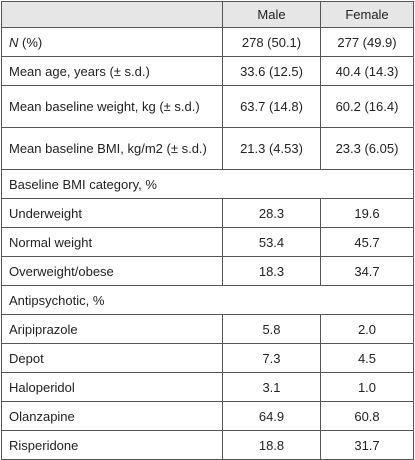  Describe the element at coordinates (271, 271) in the screenshot. I see `value-cell: 18.3` at that location.